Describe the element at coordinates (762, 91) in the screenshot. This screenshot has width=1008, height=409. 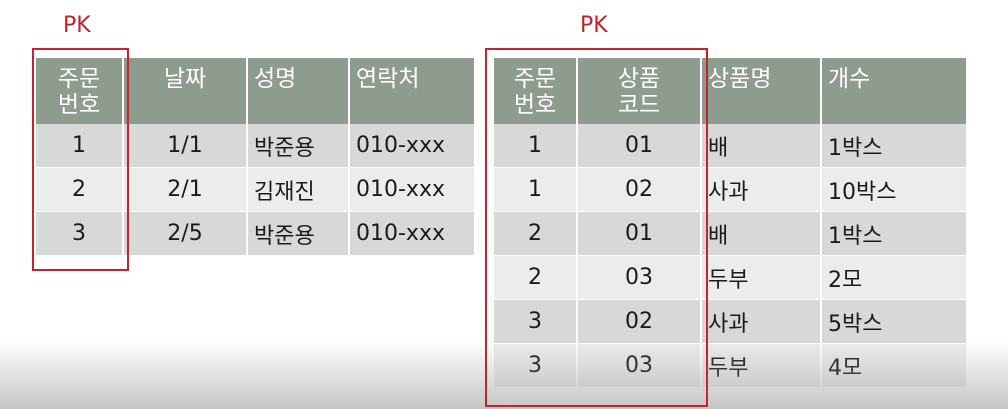
I see `items-header-product-name: 상품명` at that location.